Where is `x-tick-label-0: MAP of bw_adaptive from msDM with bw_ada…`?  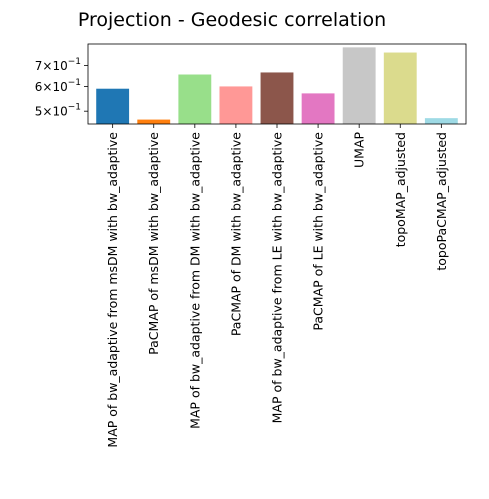
x-tick-label-0: MAP of bw_adaptive from msDM with bw_ada… is located at coordinates (112, 290).